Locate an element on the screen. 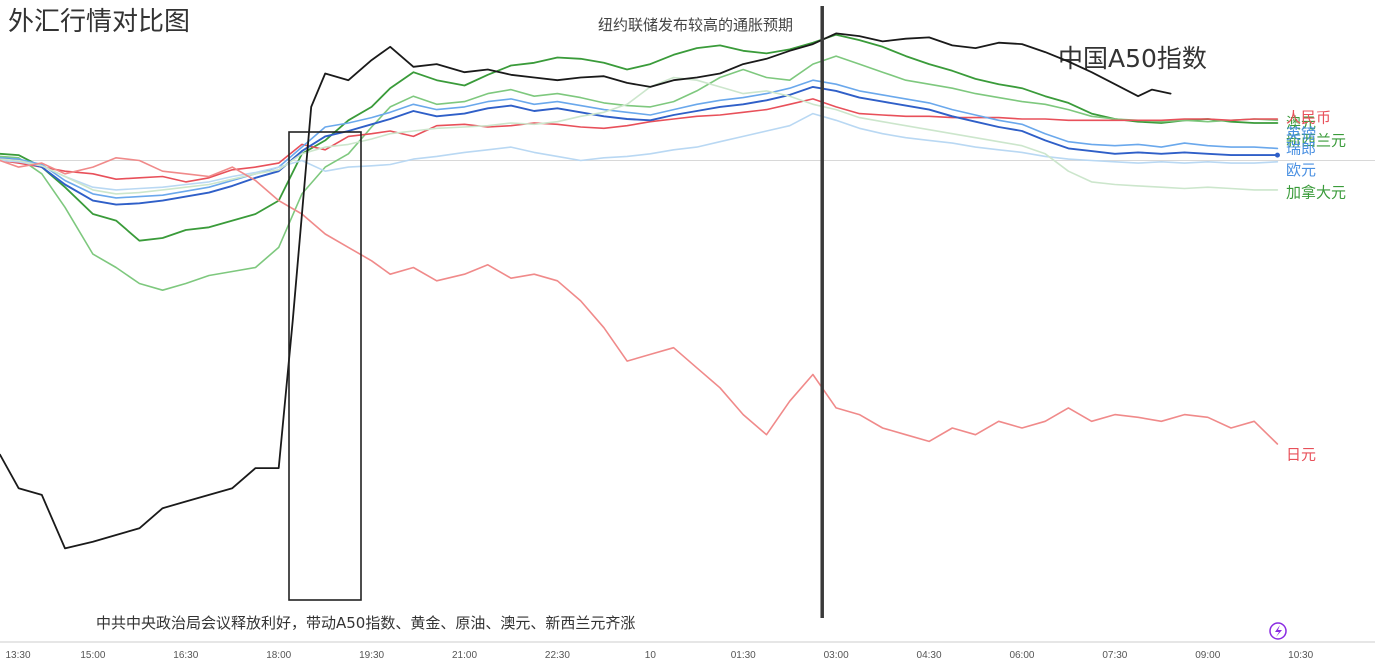 This screenshot has height=666, width=1375. policy-event-box is located at coordinates (325, 366).